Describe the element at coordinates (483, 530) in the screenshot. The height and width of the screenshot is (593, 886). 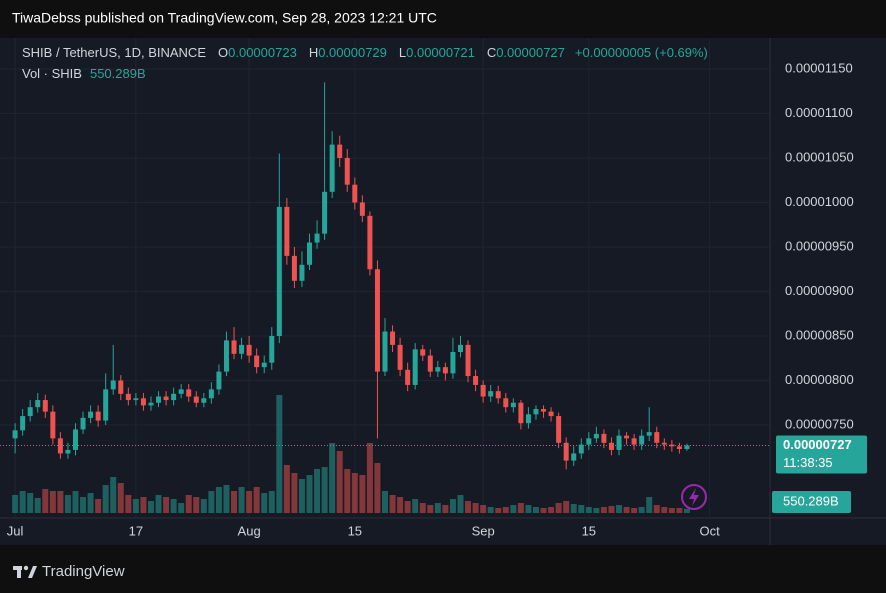
I see `x-tick-label: Sep` at that location.